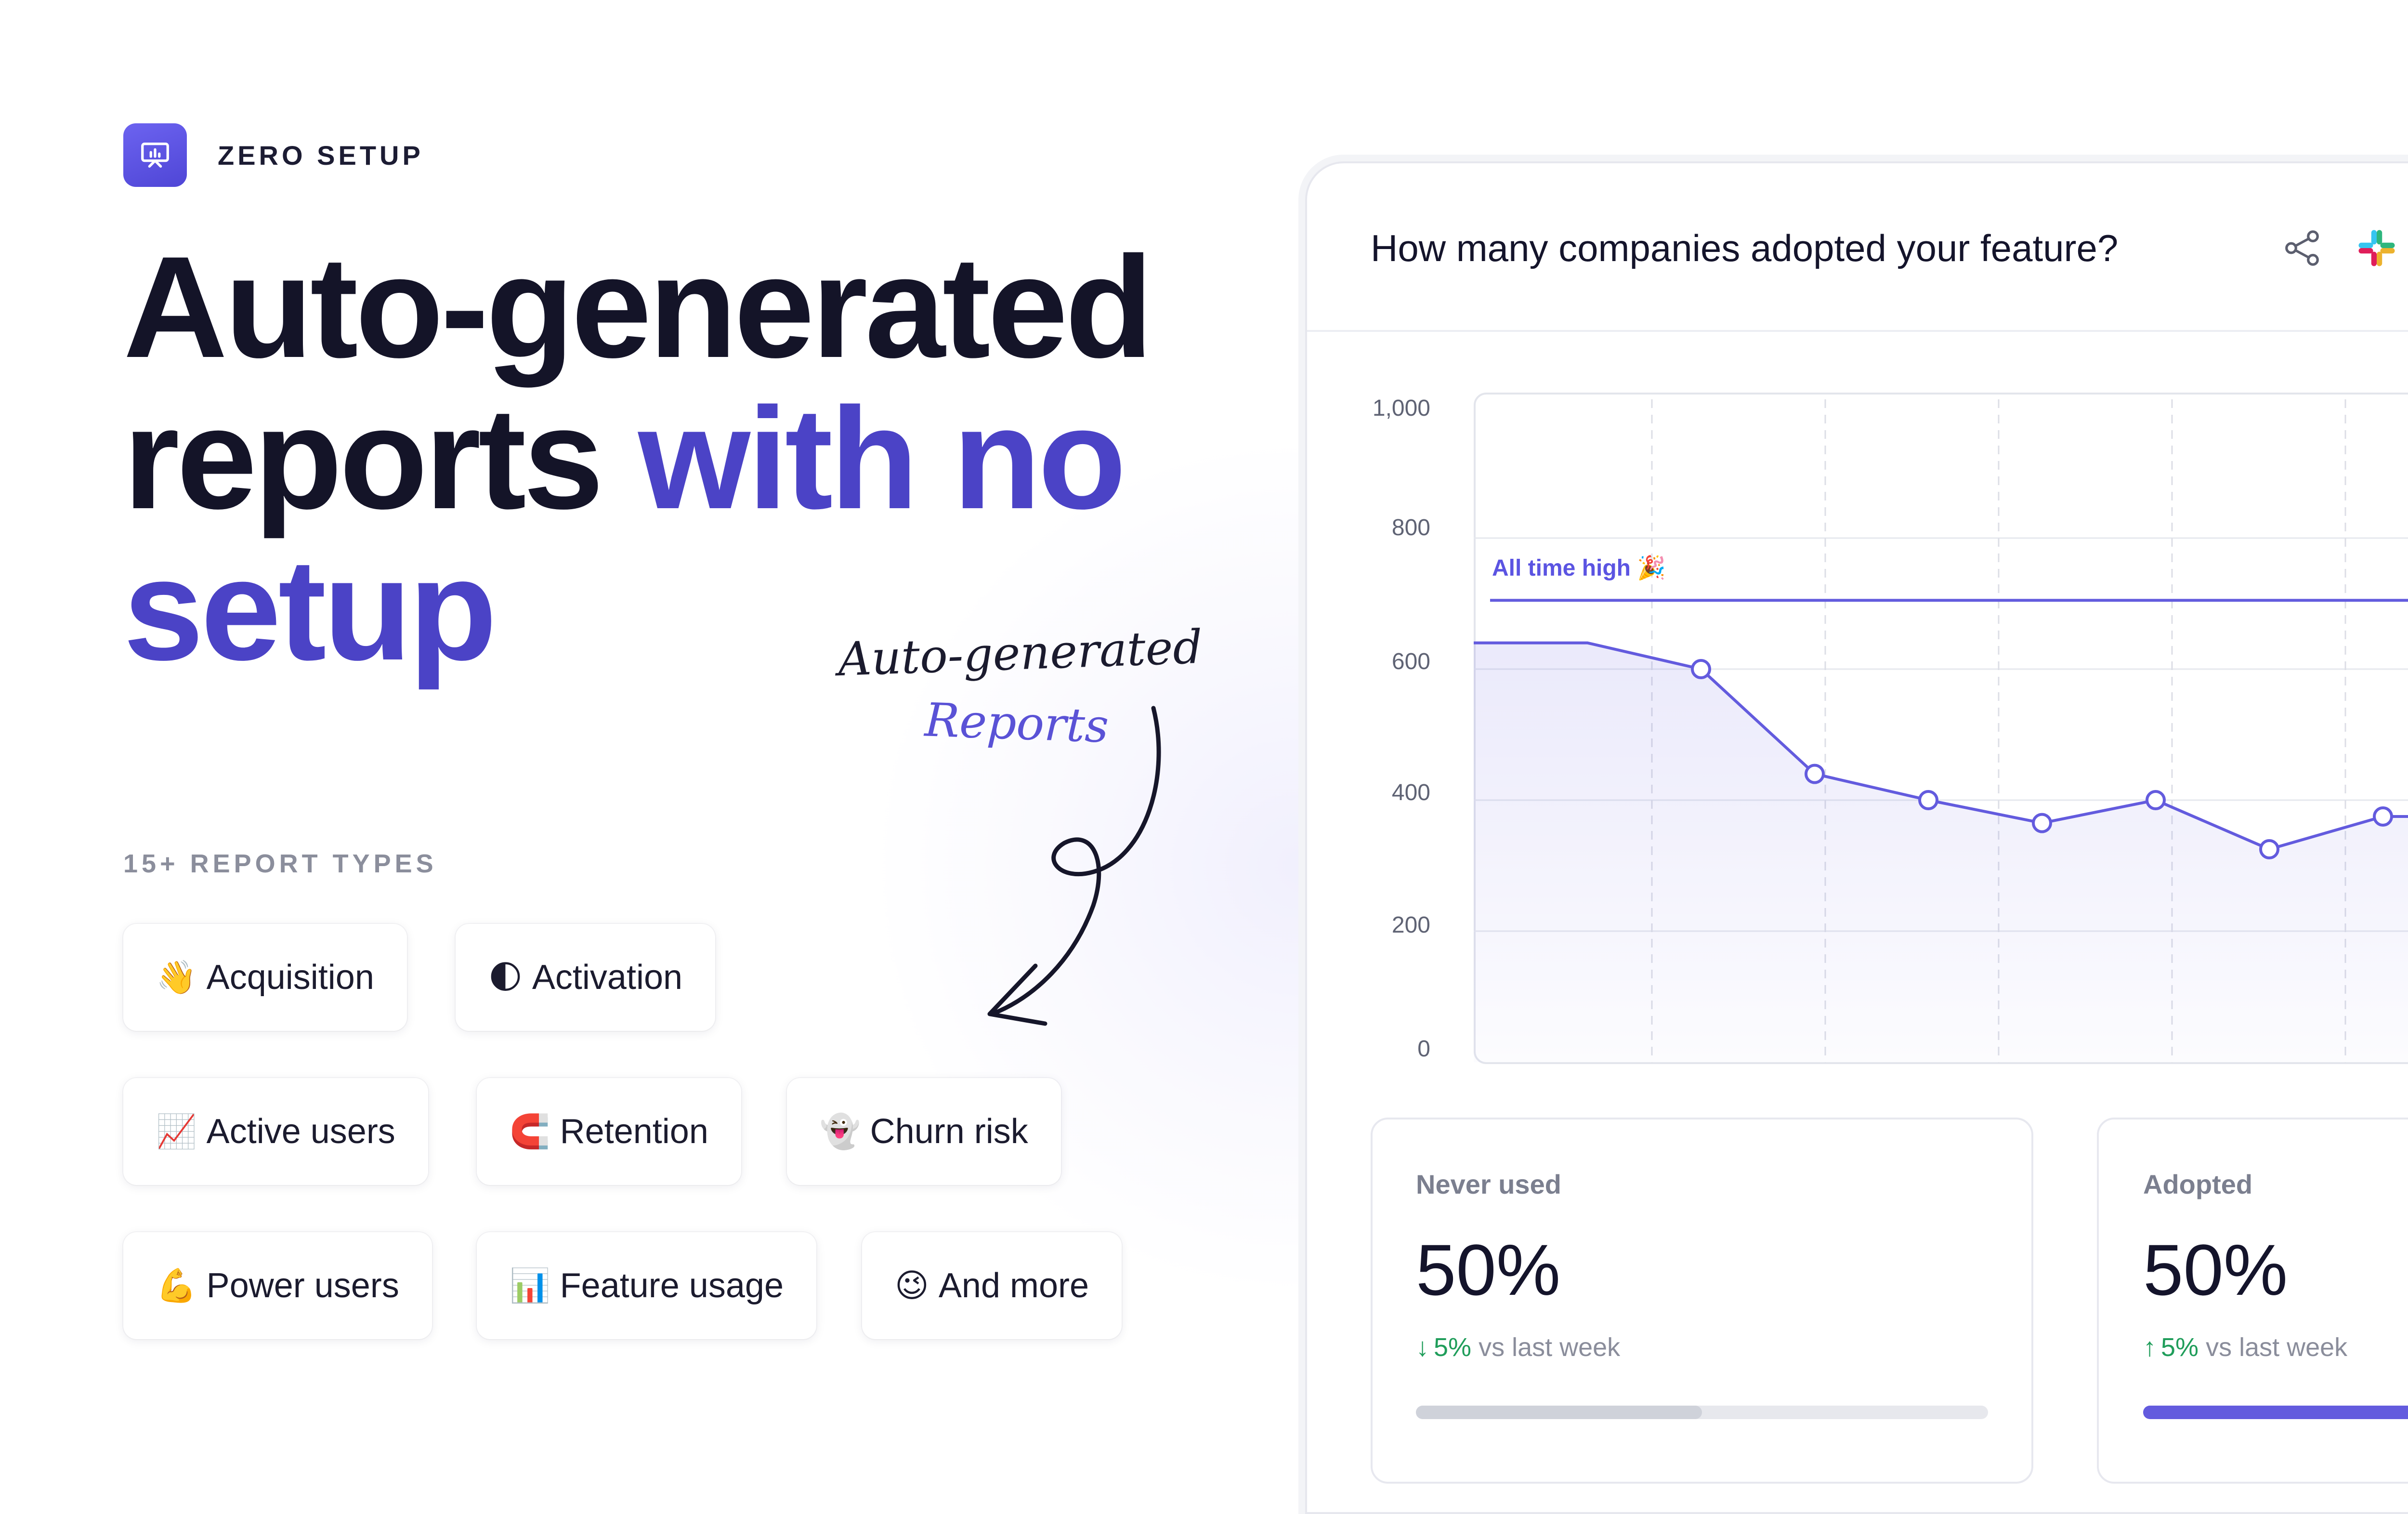 The width and height of the screenshot is (2408, 1514). Describe the element at coordinates (1745, 248) in the screenshot. I see `report-card-title: How many companies adopted your feature?` at that location.